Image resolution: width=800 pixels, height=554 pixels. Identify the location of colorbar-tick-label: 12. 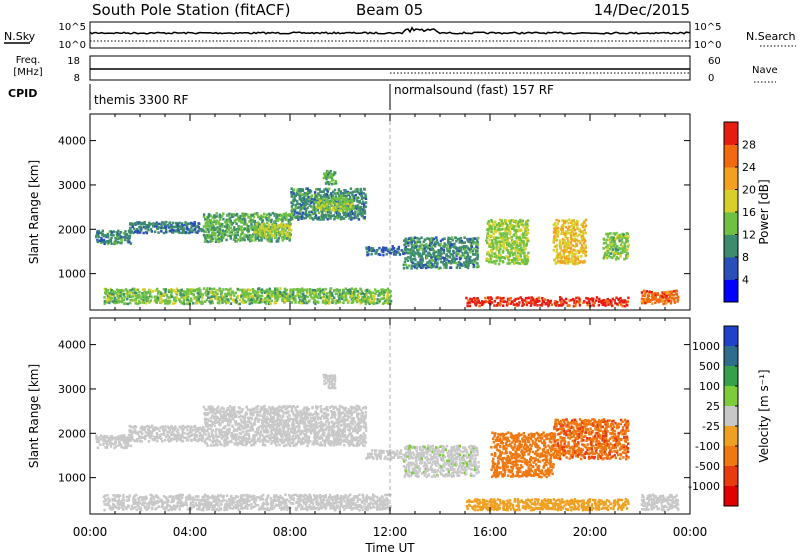
(749, 235).